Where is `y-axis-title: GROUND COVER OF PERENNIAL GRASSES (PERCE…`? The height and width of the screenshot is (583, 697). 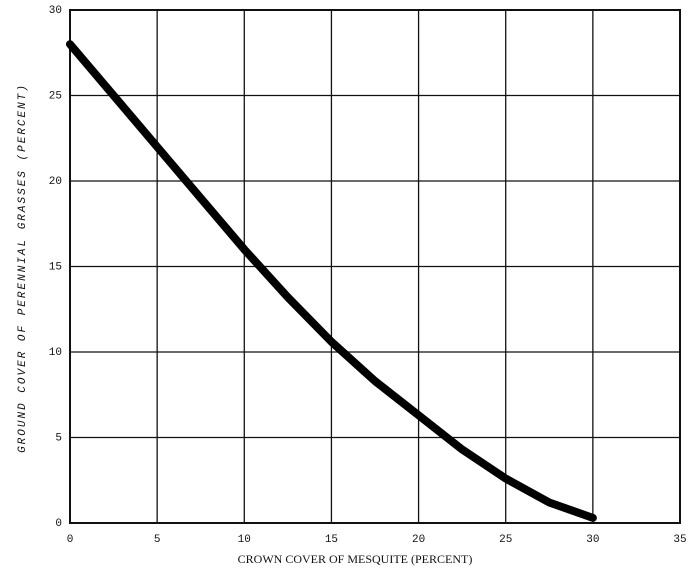 y-axis-title: GROUND COVER OF PERENNIAL GRASSES (PERCE… is located at coordinates (23, 268).